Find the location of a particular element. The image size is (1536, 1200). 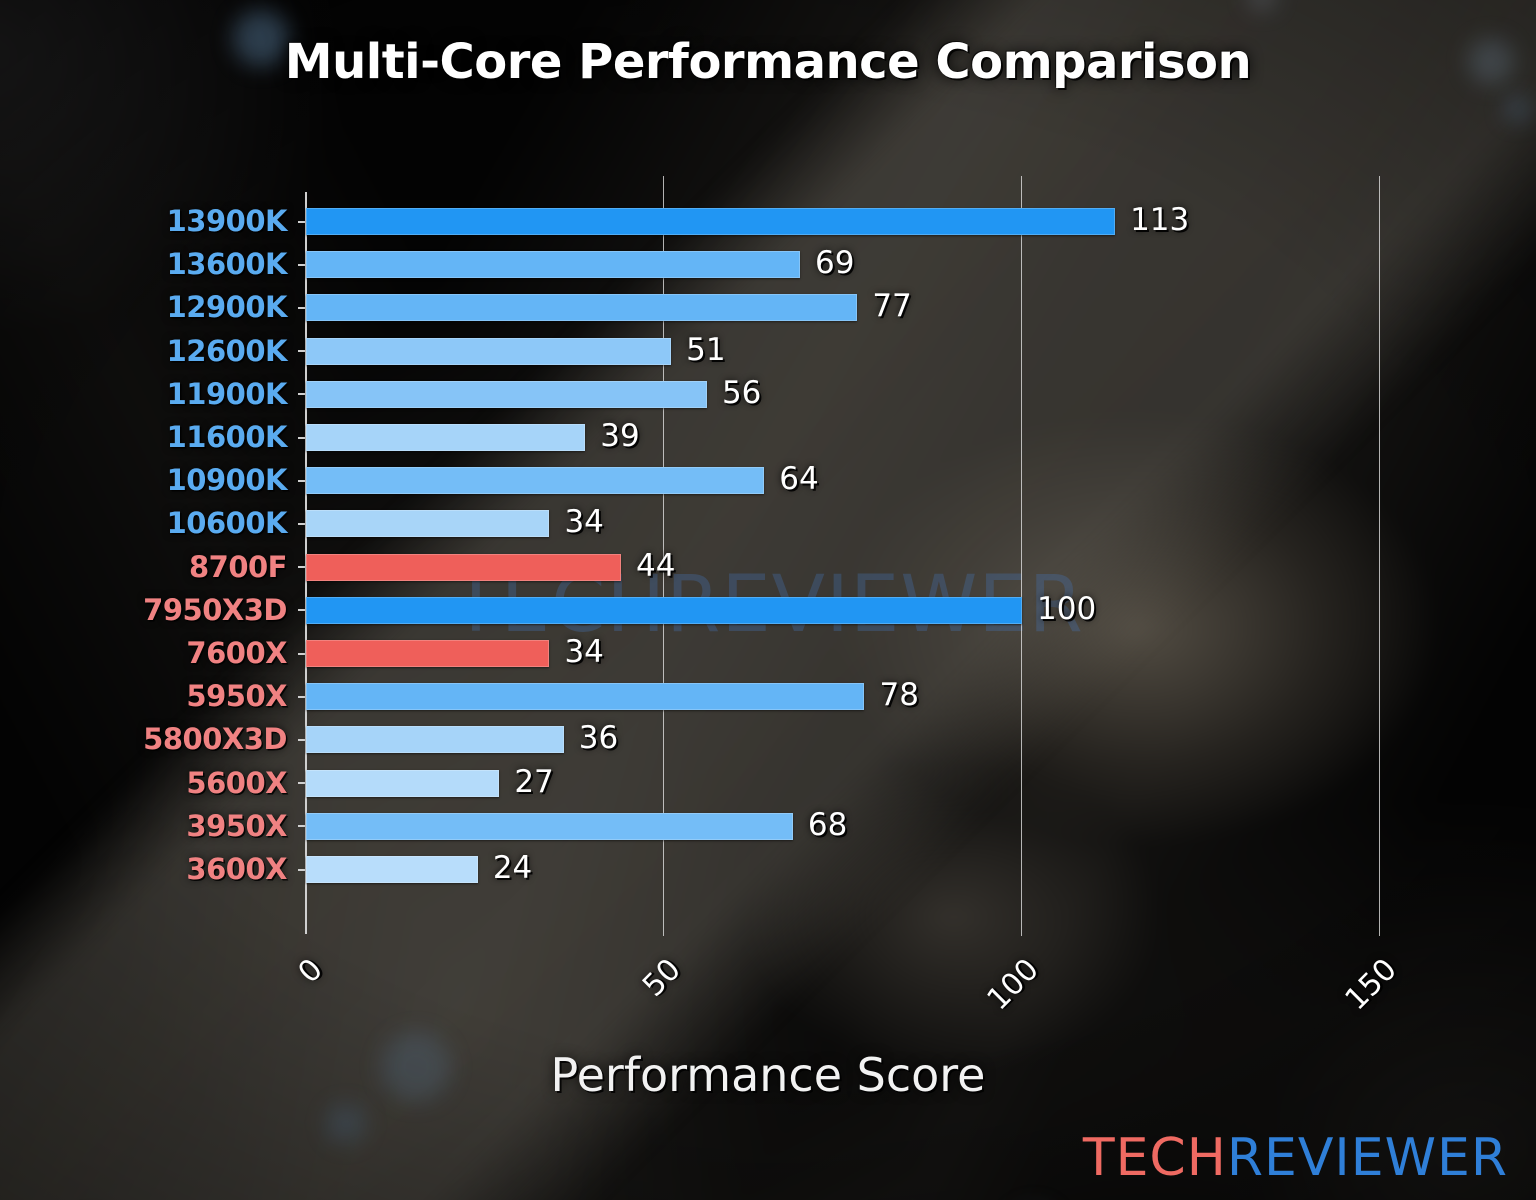

logo-part-reviewer: REVIEWER is located at coordinates (1367, 1158).